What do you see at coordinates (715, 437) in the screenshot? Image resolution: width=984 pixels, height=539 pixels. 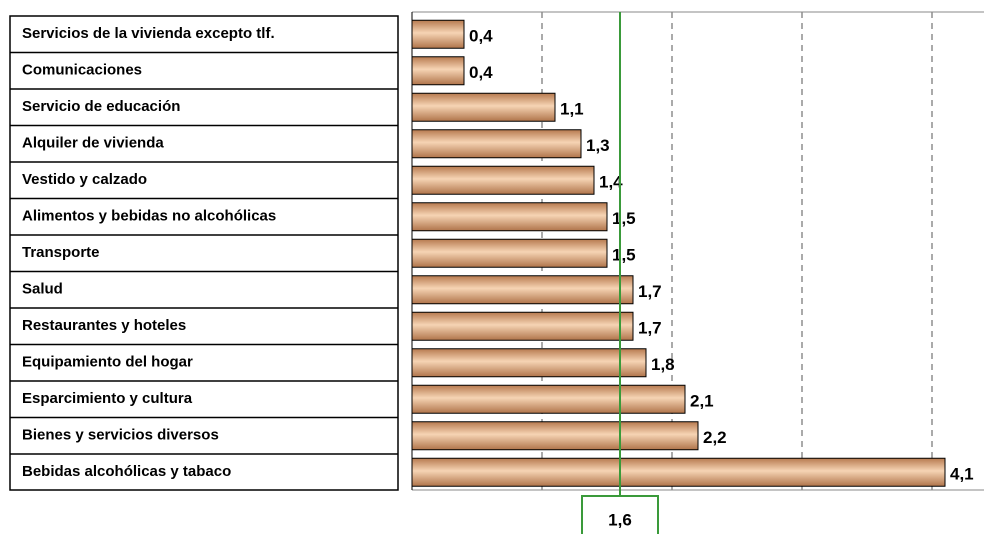 I see `value-label: 2,2` at bounding box center [715, 437].